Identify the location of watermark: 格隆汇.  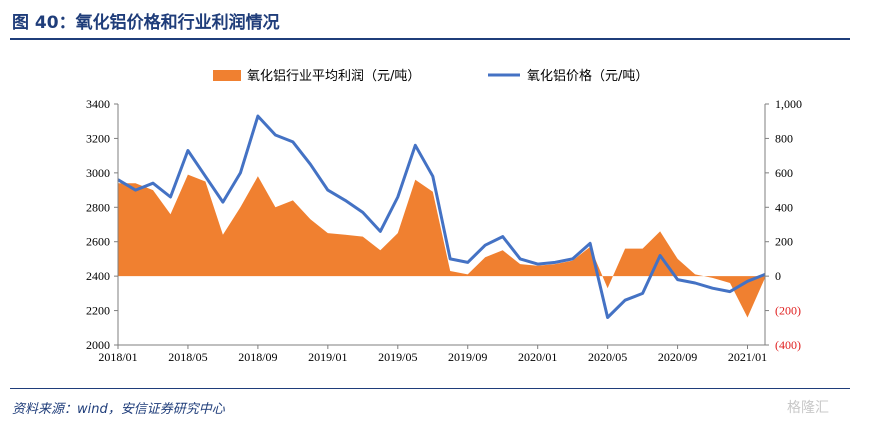
(808, 408).